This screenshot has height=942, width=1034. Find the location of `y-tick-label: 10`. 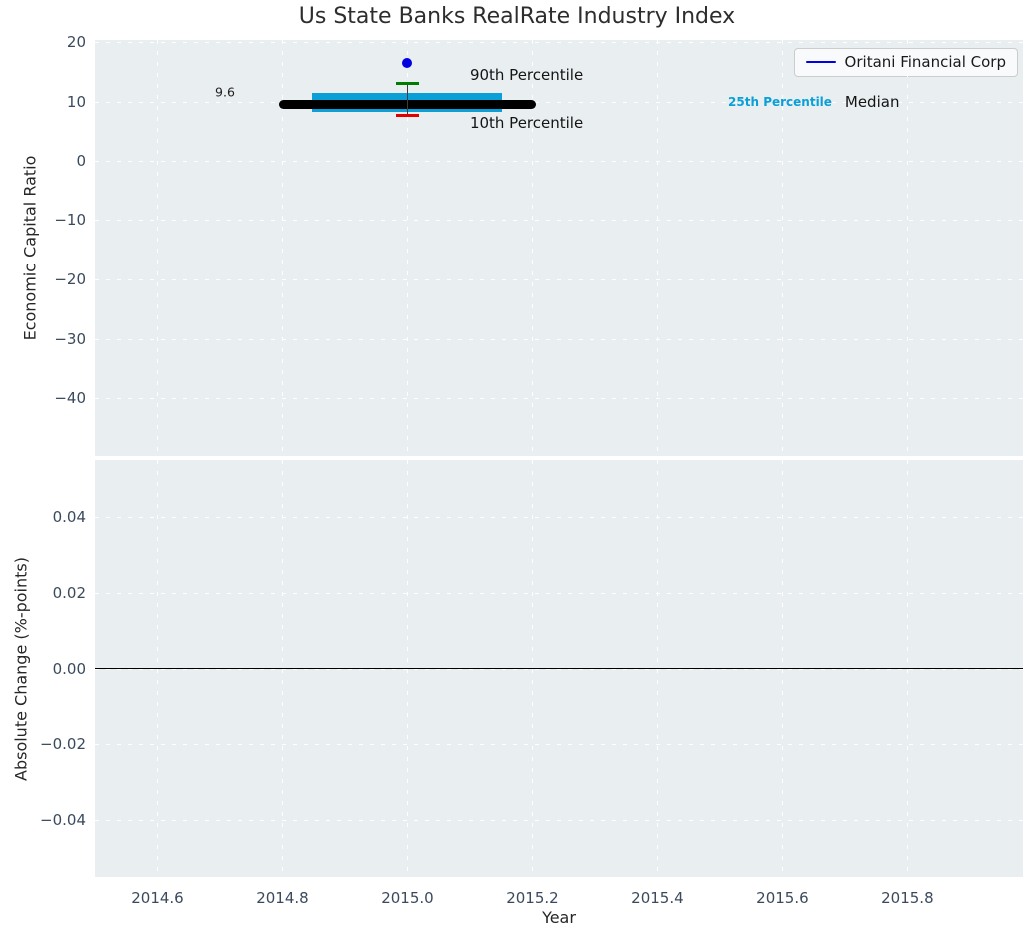

y-tick-label: 10 is located at coordinates (76, 101).